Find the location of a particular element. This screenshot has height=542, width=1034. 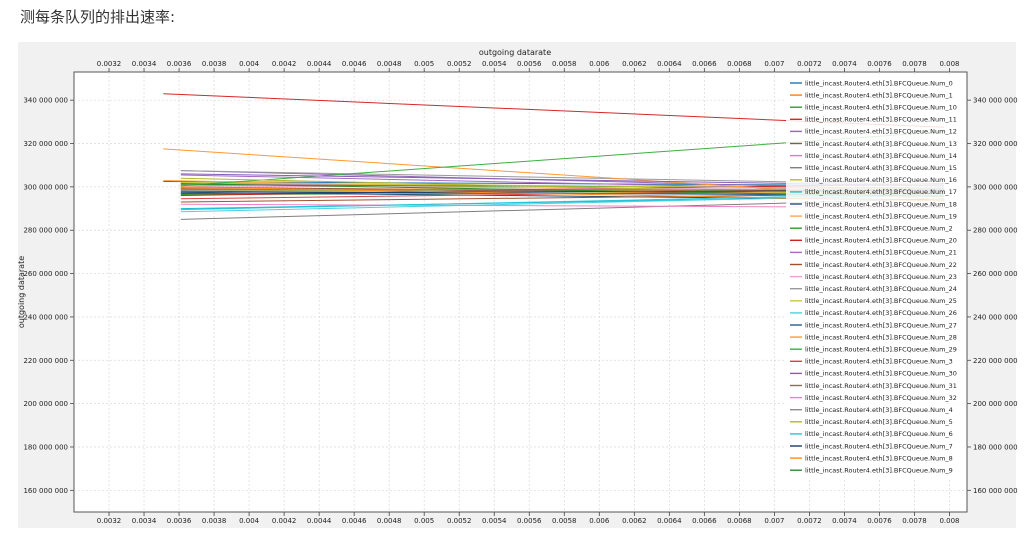

x-tick-label-top: 0.0056 is located at coordinates (529, 64).